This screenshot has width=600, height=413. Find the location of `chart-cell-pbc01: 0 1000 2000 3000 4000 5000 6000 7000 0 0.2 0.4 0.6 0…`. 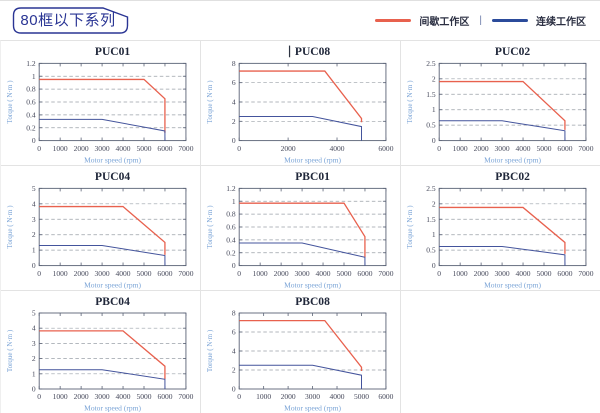

chart-cell-pbc01: 0 1000 2000 3000 4000 5000 6000 7000 0 0.2 0.4 0.6 0… is located at coordinates (301, 228).